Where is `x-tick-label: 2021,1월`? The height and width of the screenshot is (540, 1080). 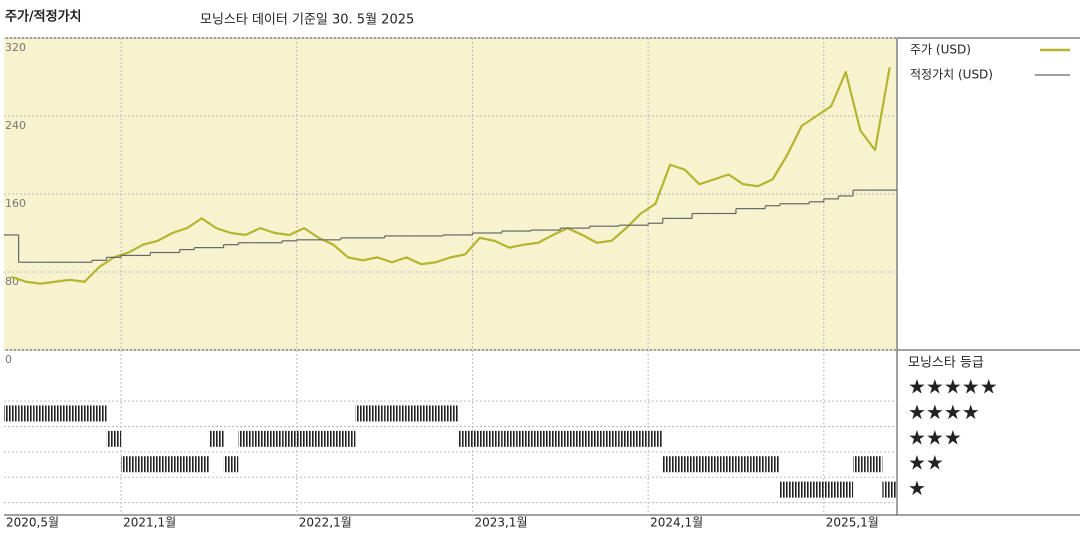 x-tick-label: 2021,1월 is located at coordinates (149, 523).